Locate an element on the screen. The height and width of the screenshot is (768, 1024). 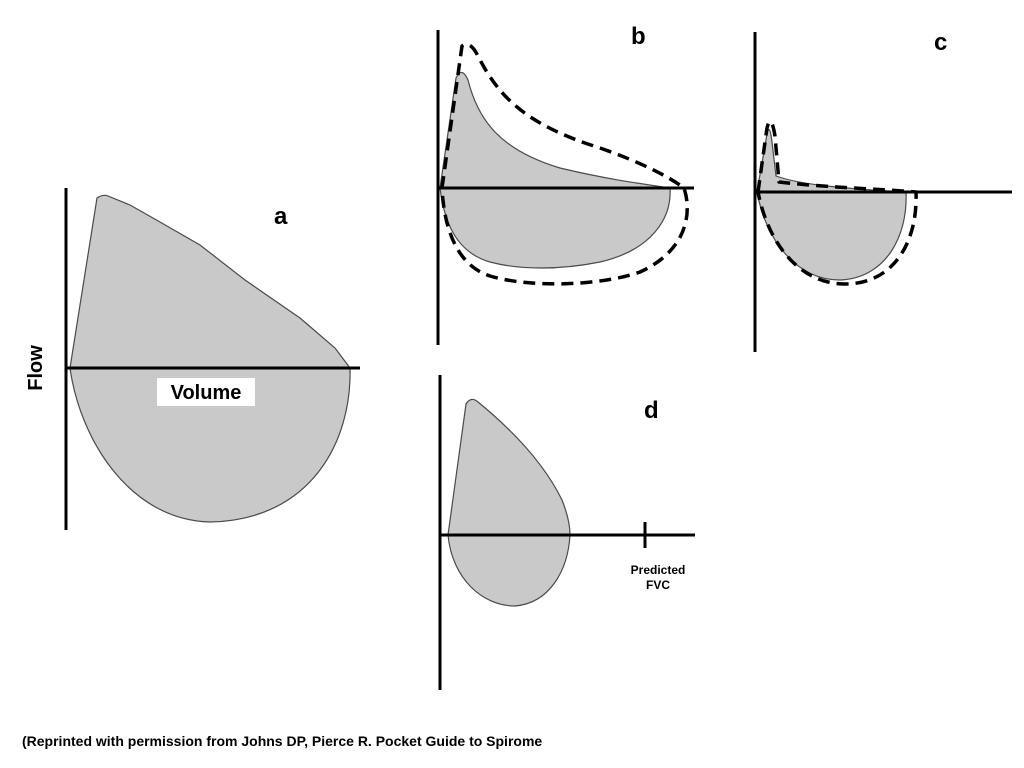
panel-b-loop is located at coordinates (555, 170).